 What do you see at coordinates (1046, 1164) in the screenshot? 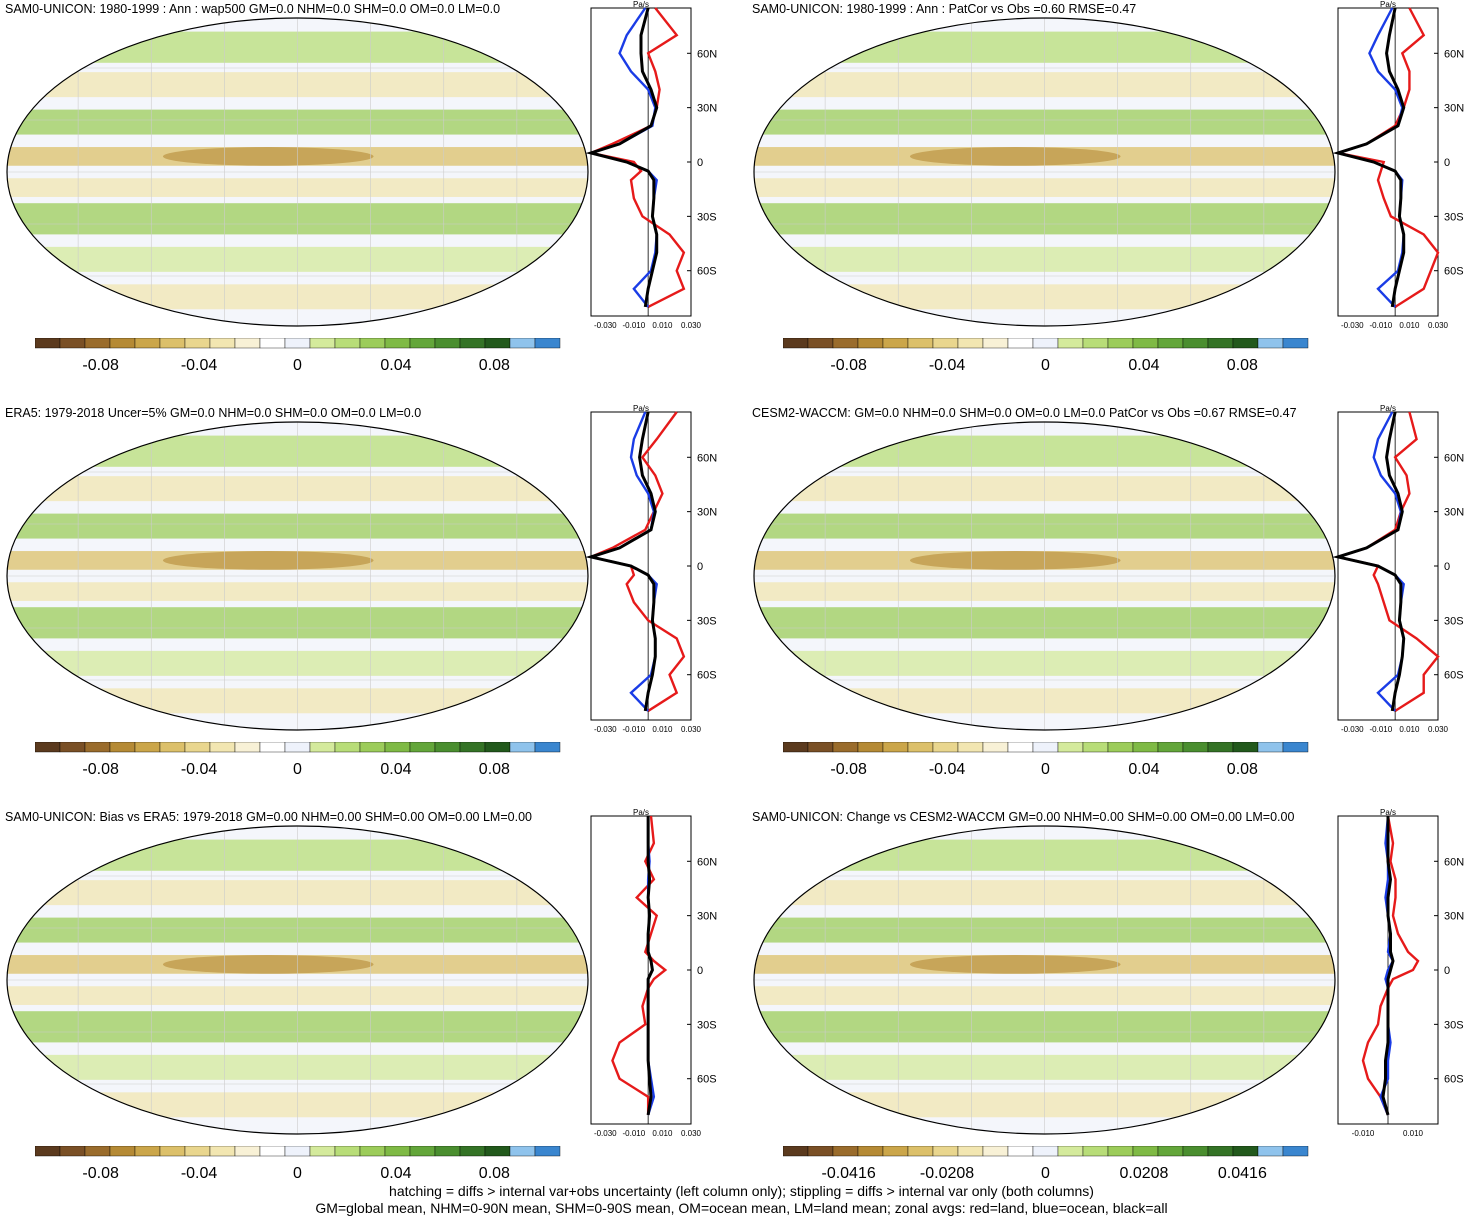
I see `colorbar: -0.0416 -0.0208 0 0.0208 0.0416` at bounding box center [1046, 1164].